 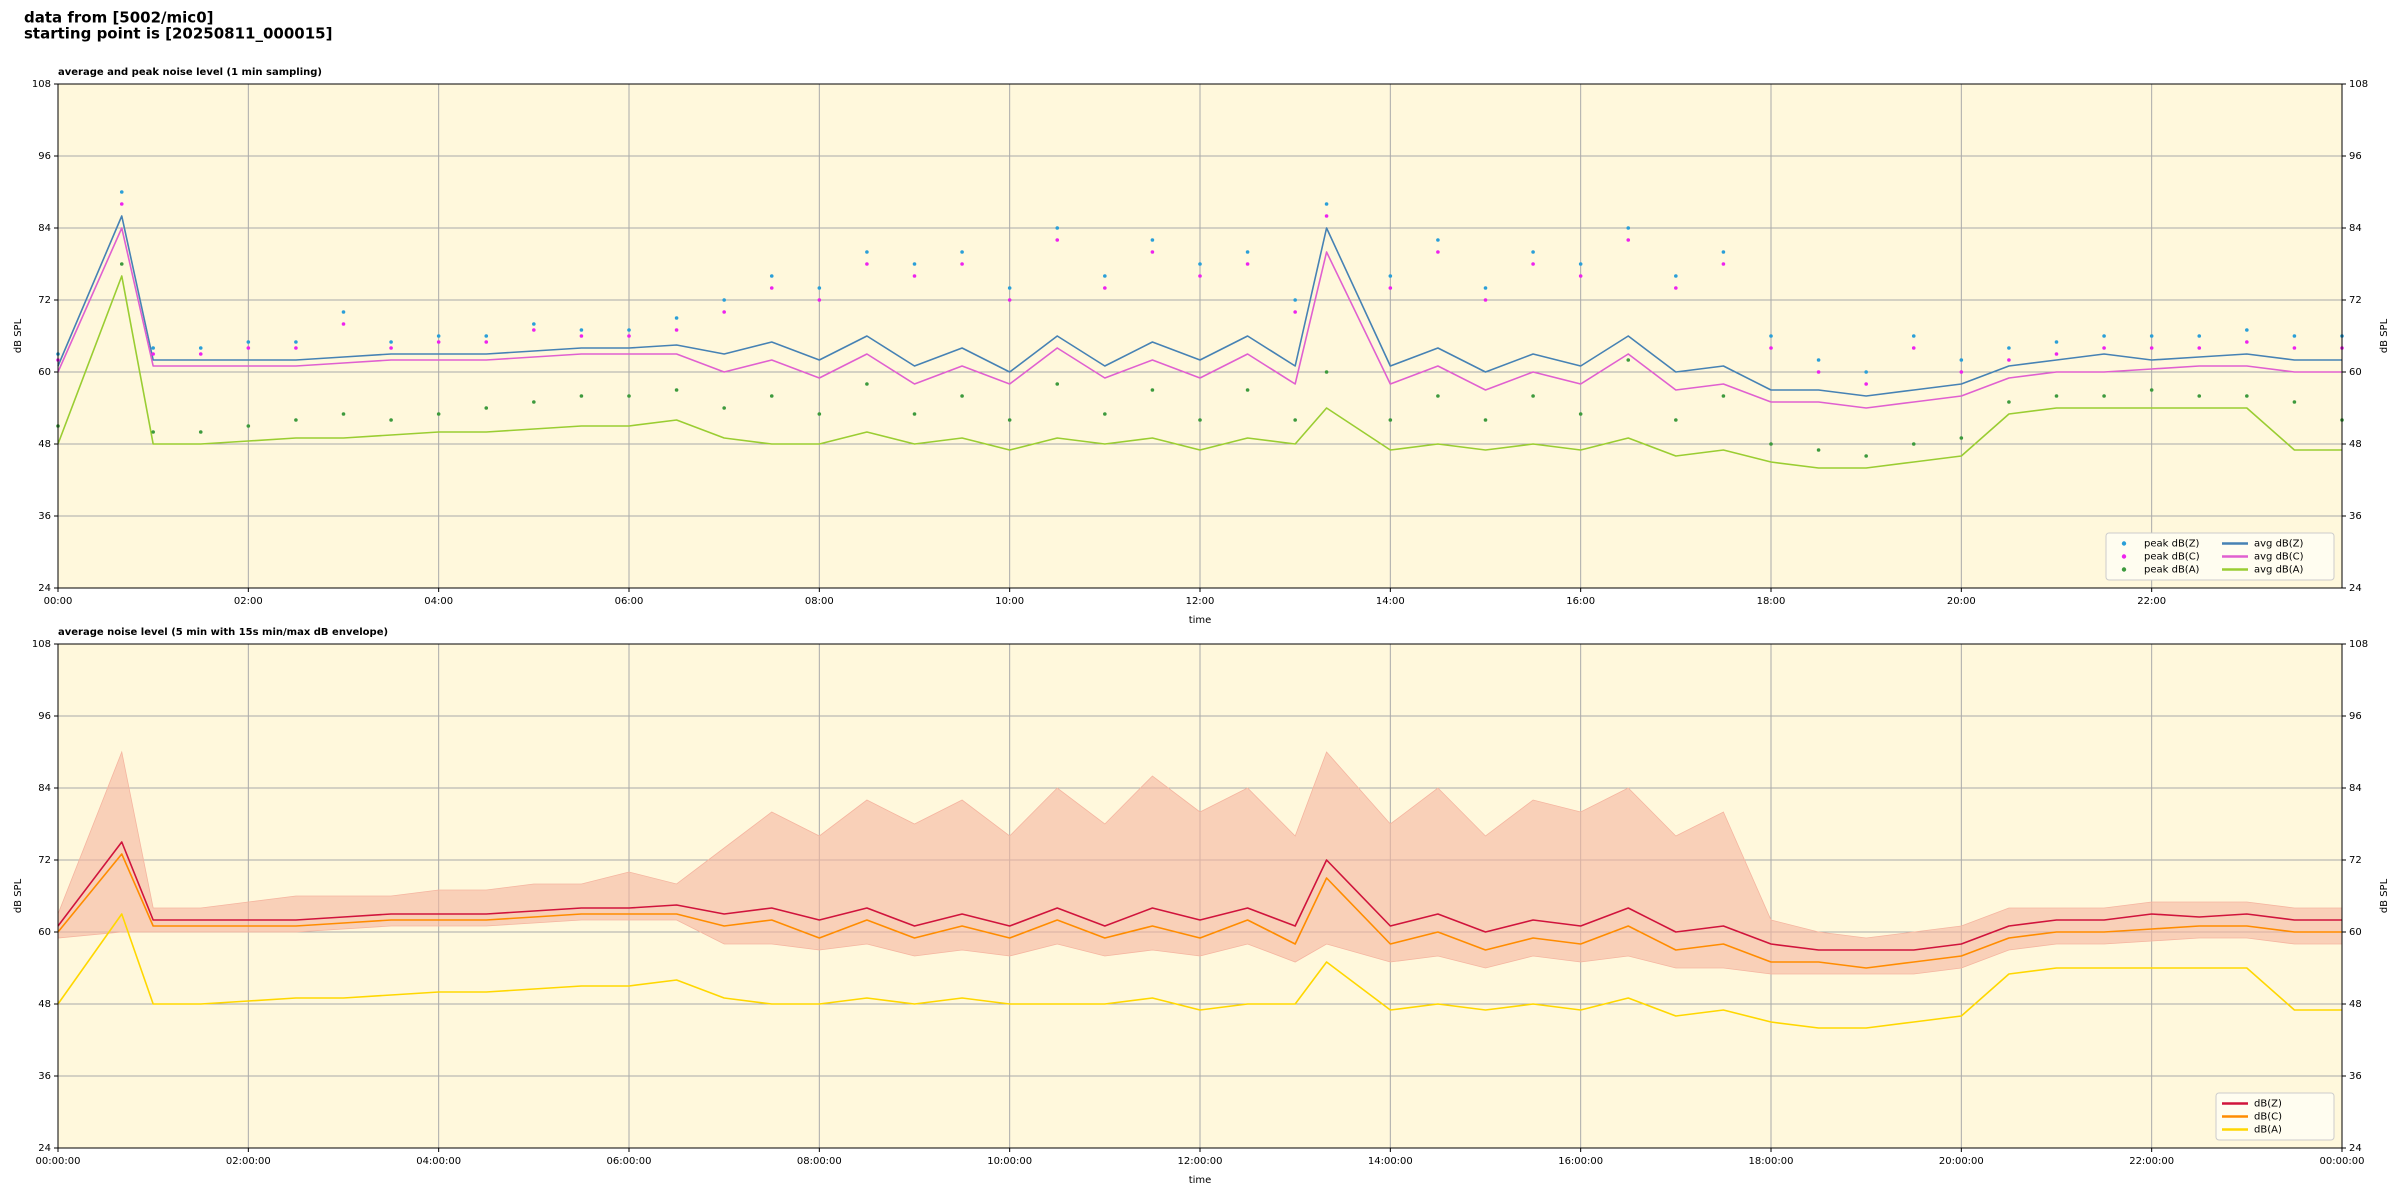 What do you see at coordinates (1200, 1161) in the screenshot?
I see `x-tick-label: 12:00:00` at bounding box center [1200, 1161].